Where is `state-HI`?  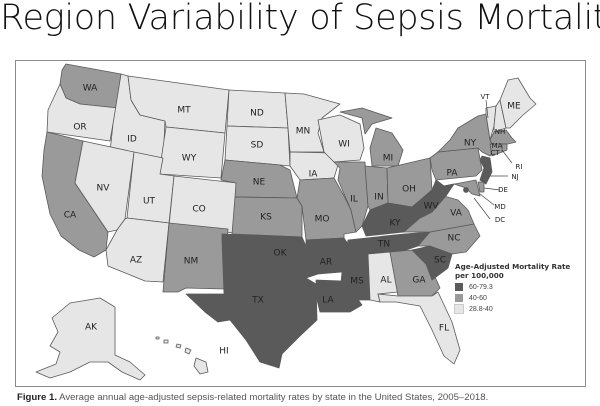 state-HI is located at coordinates (182, 355).